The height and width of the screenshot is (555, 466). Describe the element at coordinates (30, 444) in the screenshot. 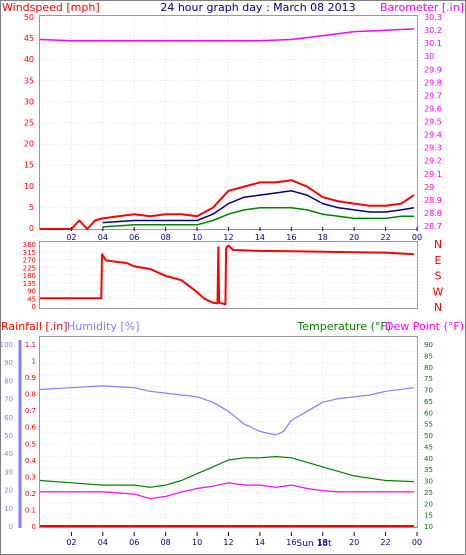

I see `rainfall-tick-label: 0.5` at that location.